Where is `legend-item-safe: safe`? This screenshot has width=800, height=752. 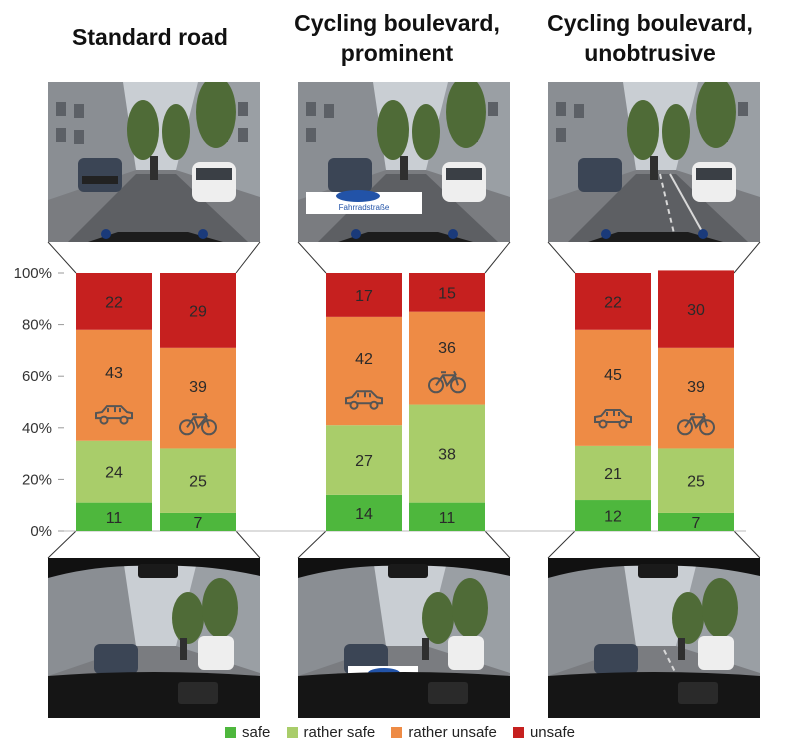
legend-item-safe: safe is located at coordinates (247, 732).